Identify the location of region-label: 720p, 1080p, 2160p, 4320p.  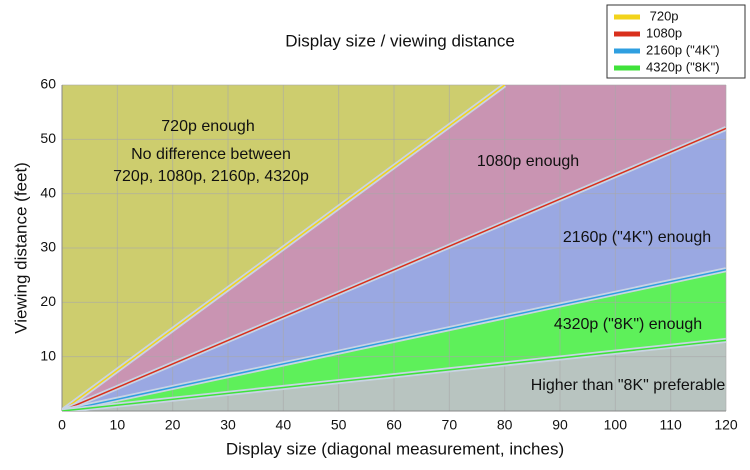
(211, 176).